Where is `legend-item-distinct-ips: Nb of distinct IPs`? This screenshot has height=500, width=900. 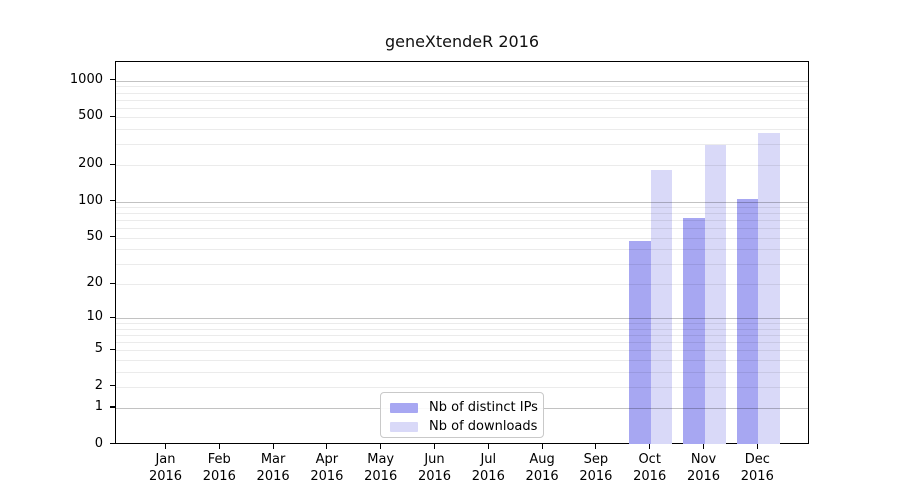 legend-item-distinct-ips: Nb of distinct IPs is located at coordinates (466, 407).